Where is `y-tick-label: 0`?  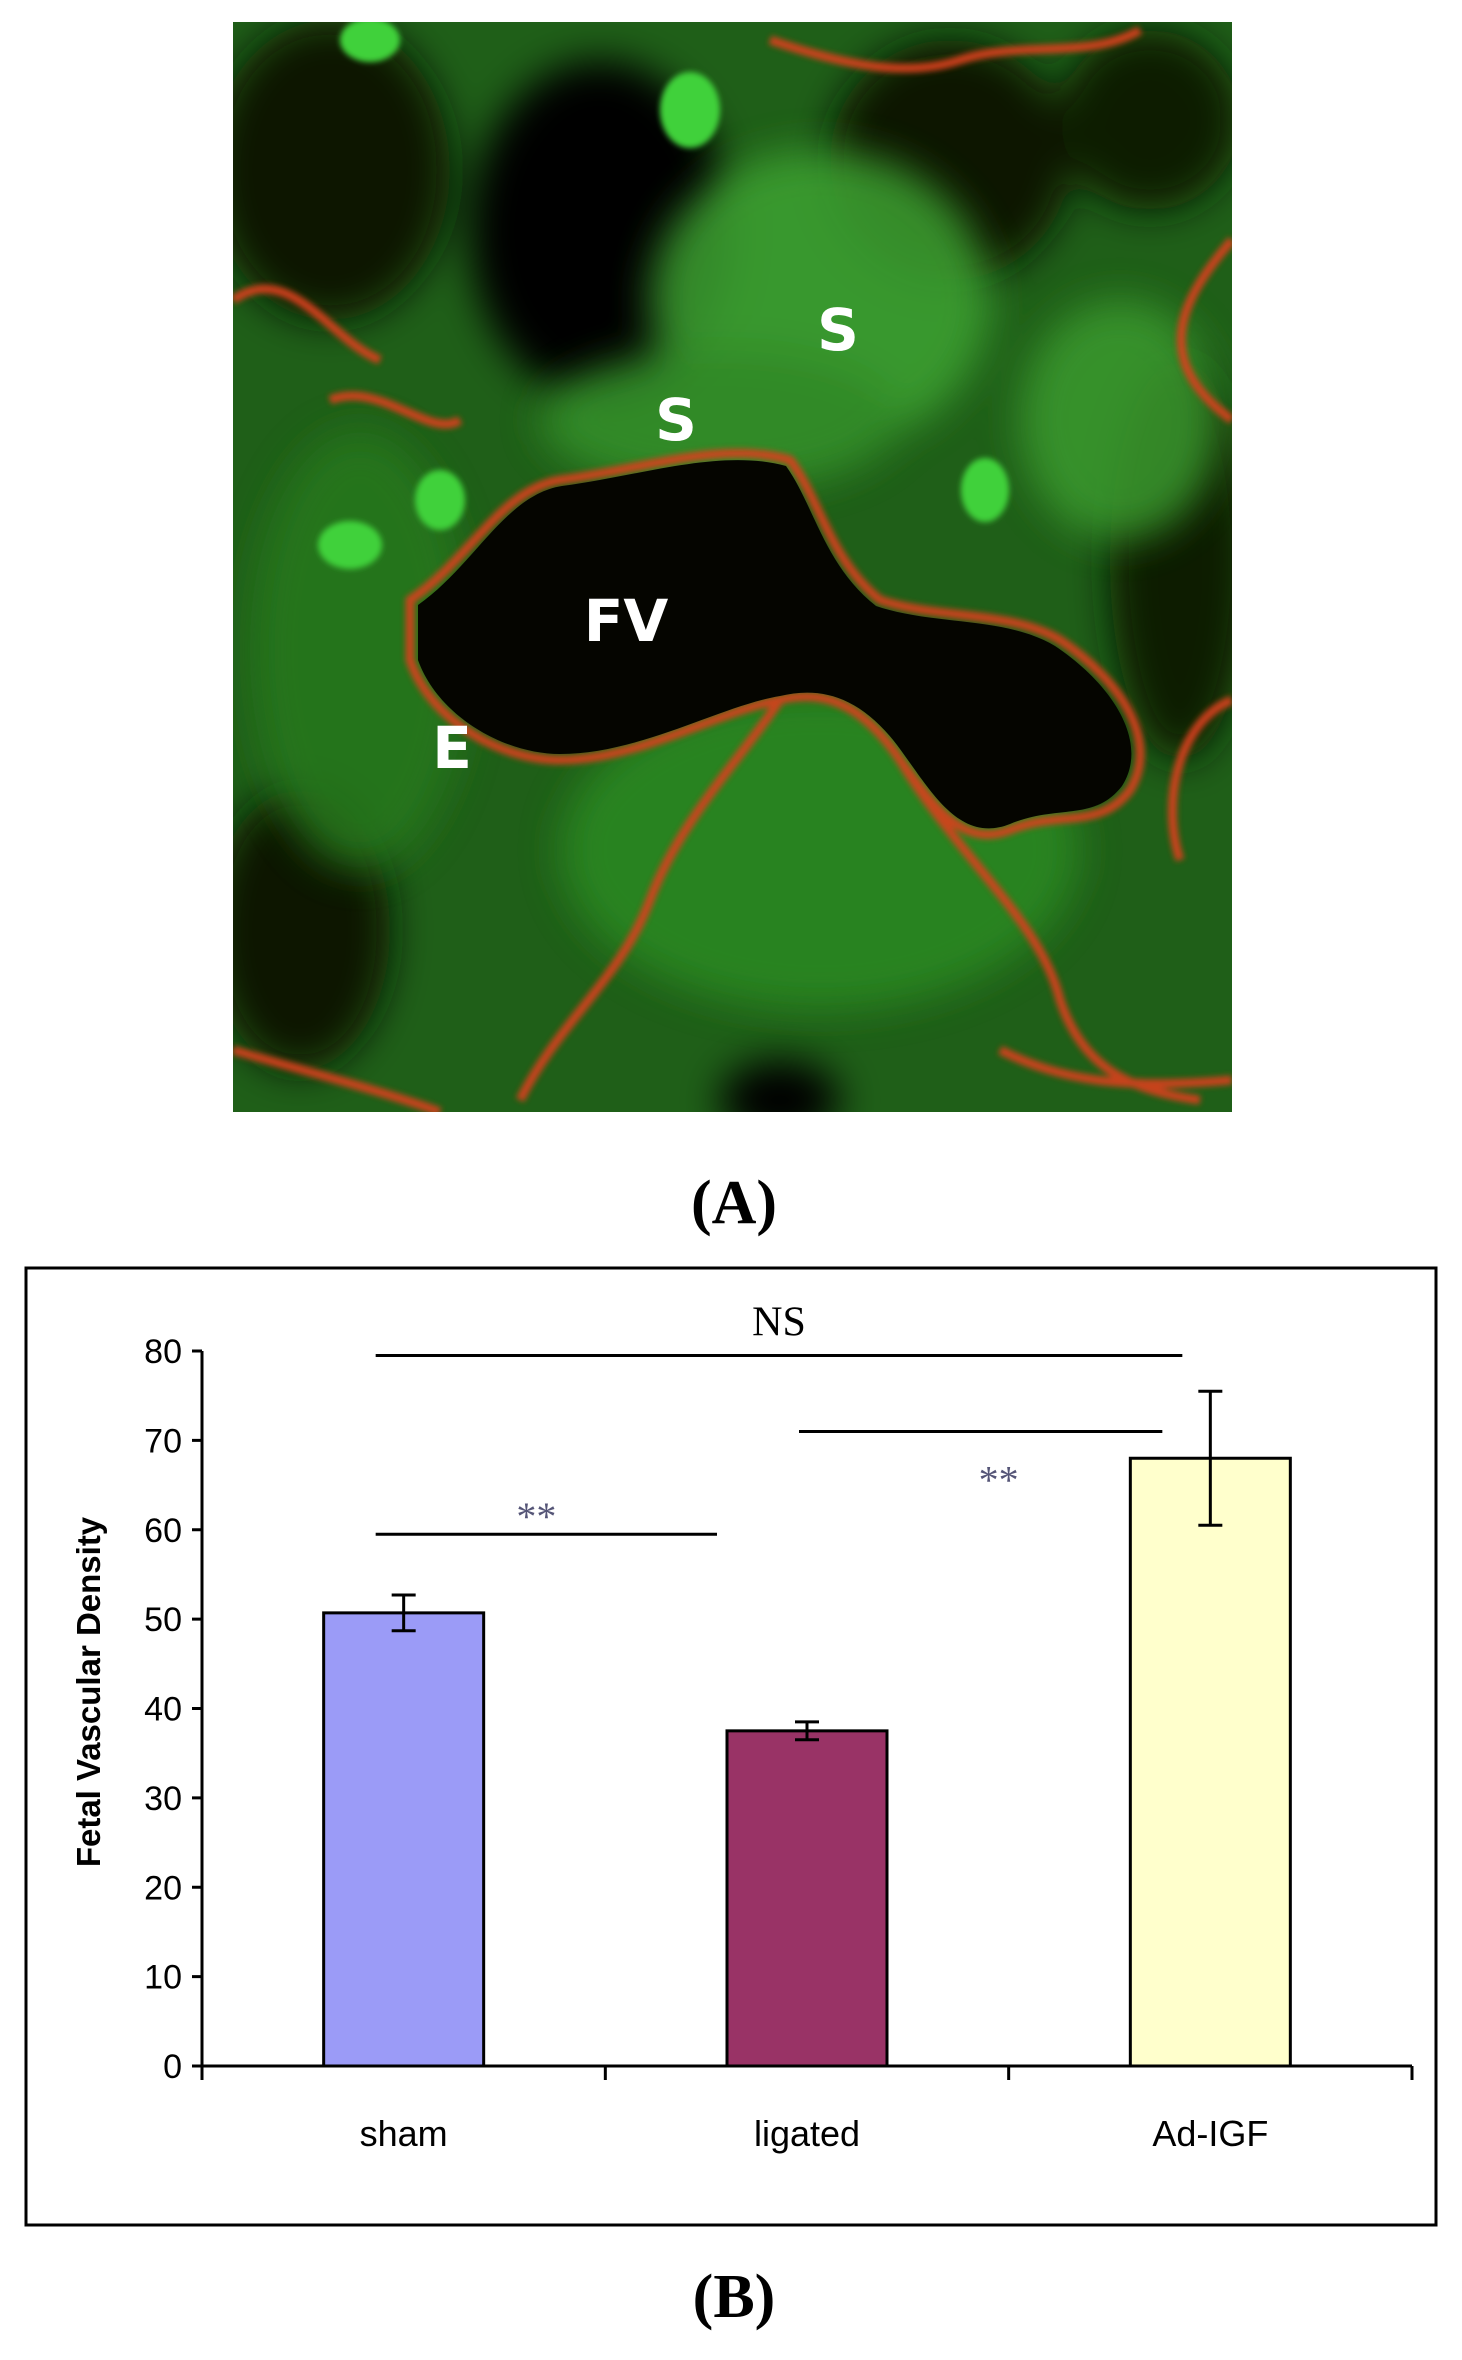
y-tick-label: 0 is located at coordinates (172, 2067).